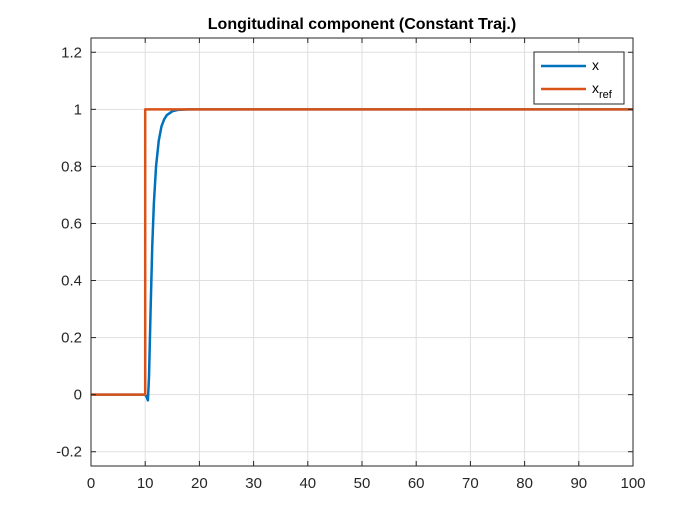 This screenshot has height=525, width=700. What do you see at coordinates (362, 483) in the screenshot?
I see `x-tick-label: 50` at bounding box center [362, 483].